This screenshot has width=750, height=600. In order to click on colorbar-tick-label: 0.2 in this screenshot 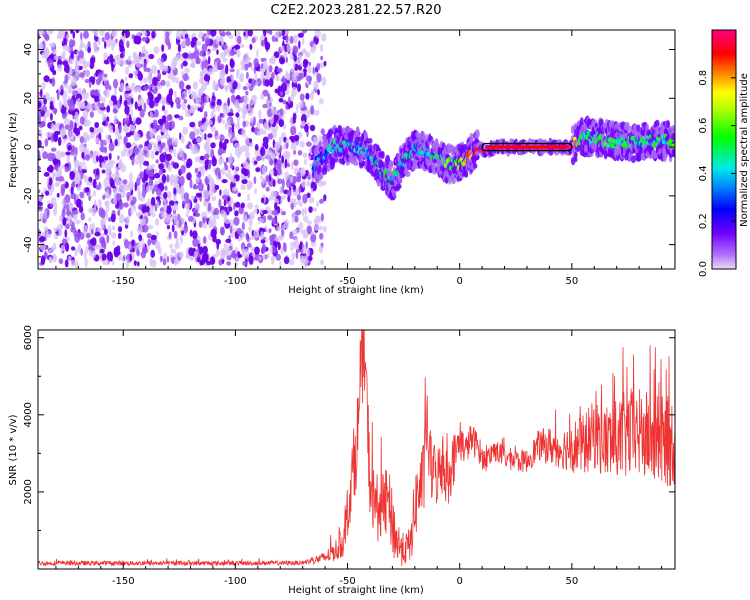, I will do `click(703, 221)`.